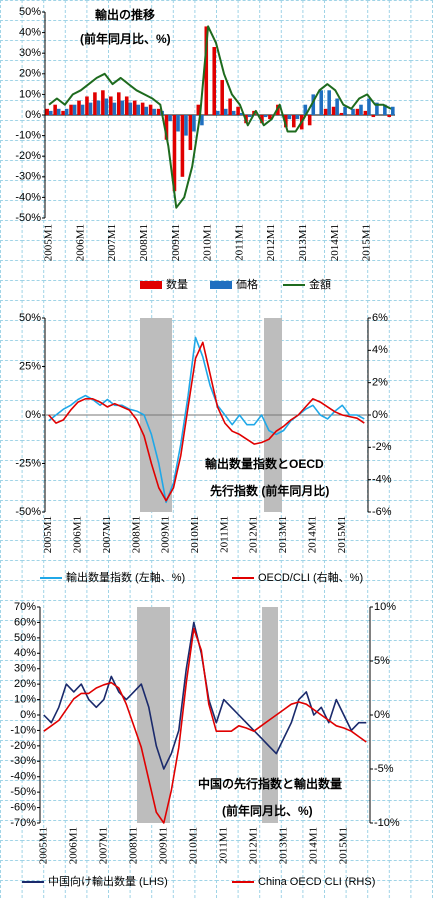 The height and width of the screenshot is (898, 433). What do you see at coordinates (108, 881) in the screenshot?
I see `legend-label: 中国向け輸出数量 (LHS)` at bounding box center [108, 881].